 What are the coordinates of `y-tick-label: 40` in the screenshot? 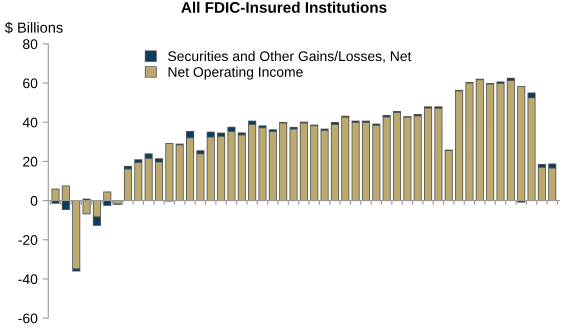 It's located at (30, 123).